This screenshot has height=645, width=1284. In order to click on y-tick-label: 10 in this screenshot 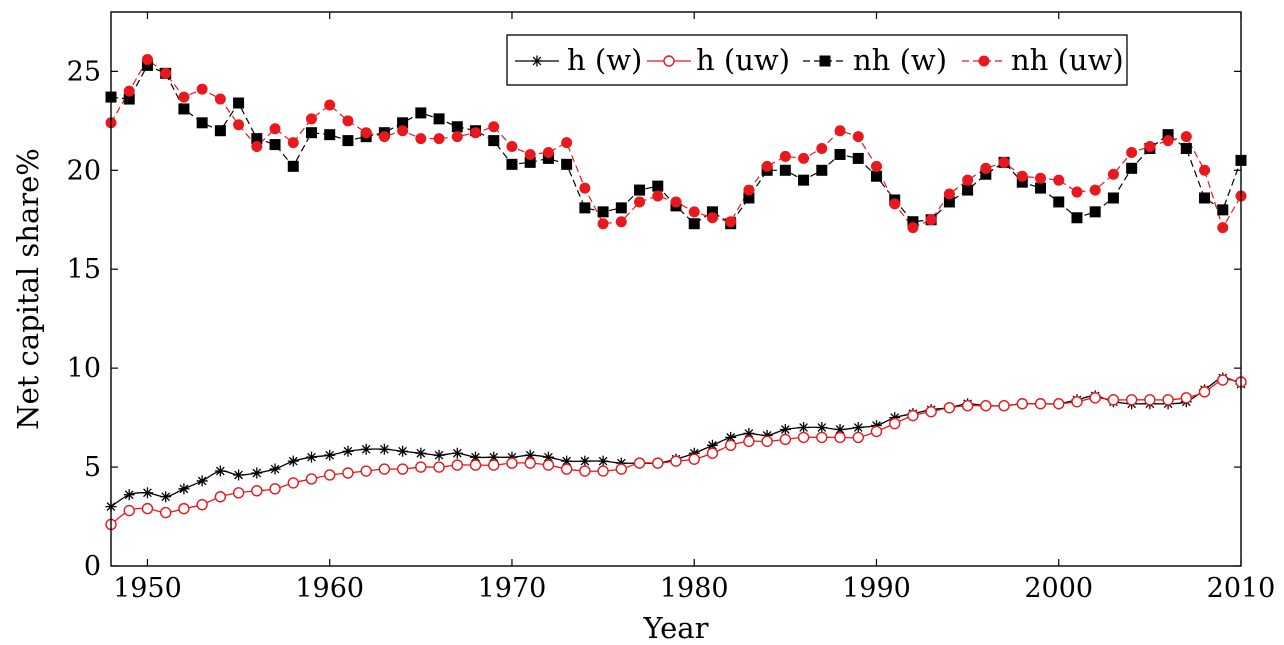, I will do `click(84, 368)`.